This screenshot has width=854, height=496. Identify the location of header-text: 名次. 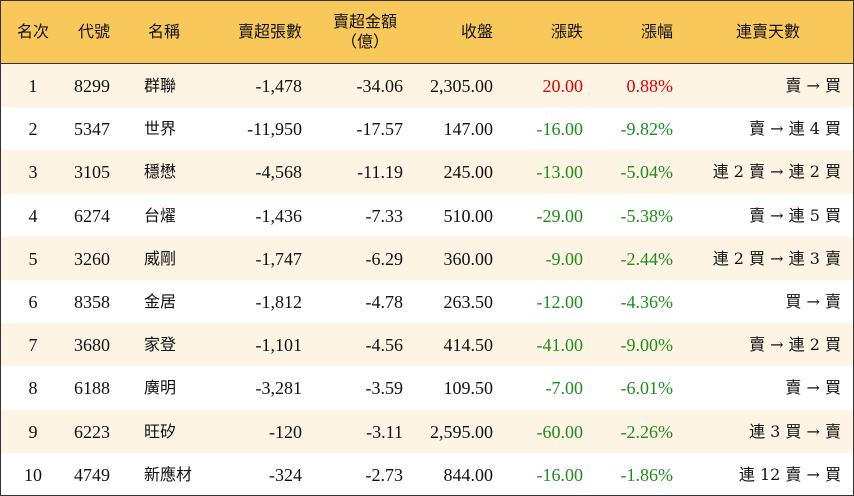
(33, 31).